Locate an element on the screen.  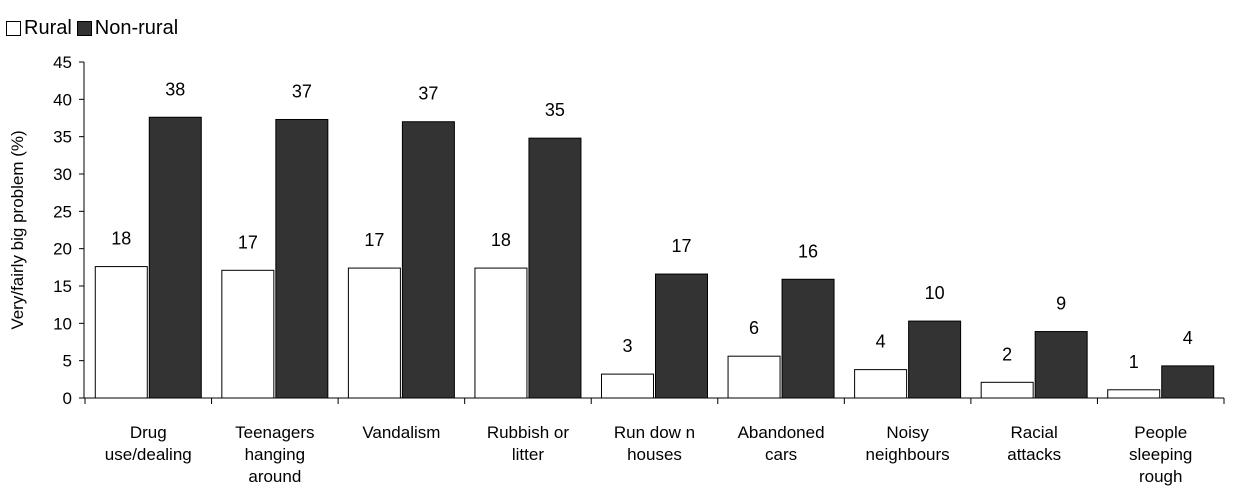
legend-label-rural: Rural is located at coordinates (48, 27).